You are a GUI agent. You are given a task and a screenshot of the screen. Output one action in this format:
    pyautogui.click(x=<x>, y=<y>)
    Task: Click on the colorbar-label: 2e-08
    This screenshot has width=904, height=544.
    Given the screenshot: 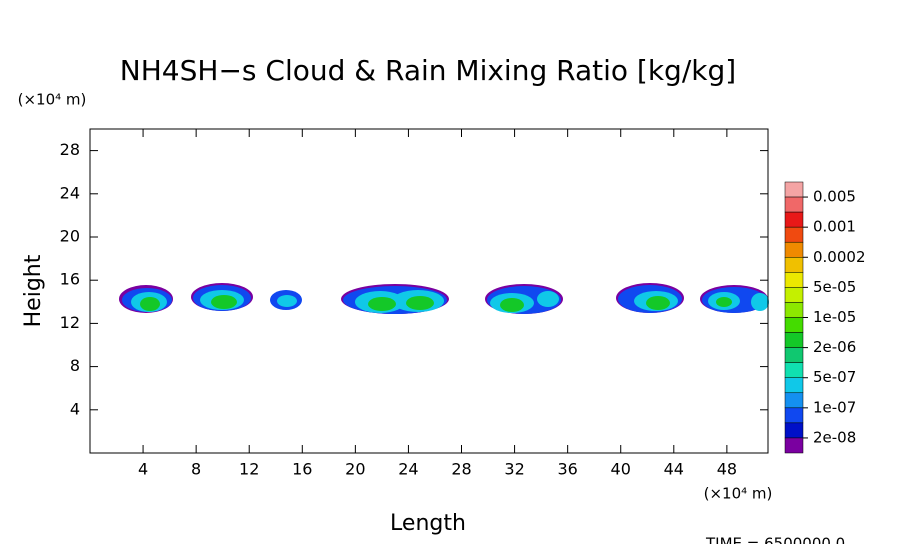 What is the action you would take?
    pyautogui.click(x=834, y=437)
    